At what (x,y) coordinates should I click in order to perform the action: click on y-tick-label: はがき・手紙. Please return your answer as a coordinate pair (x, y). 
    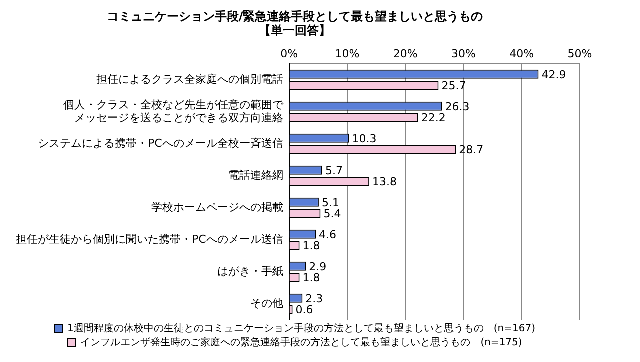
    Looking at the image, I should click on (250, 271).